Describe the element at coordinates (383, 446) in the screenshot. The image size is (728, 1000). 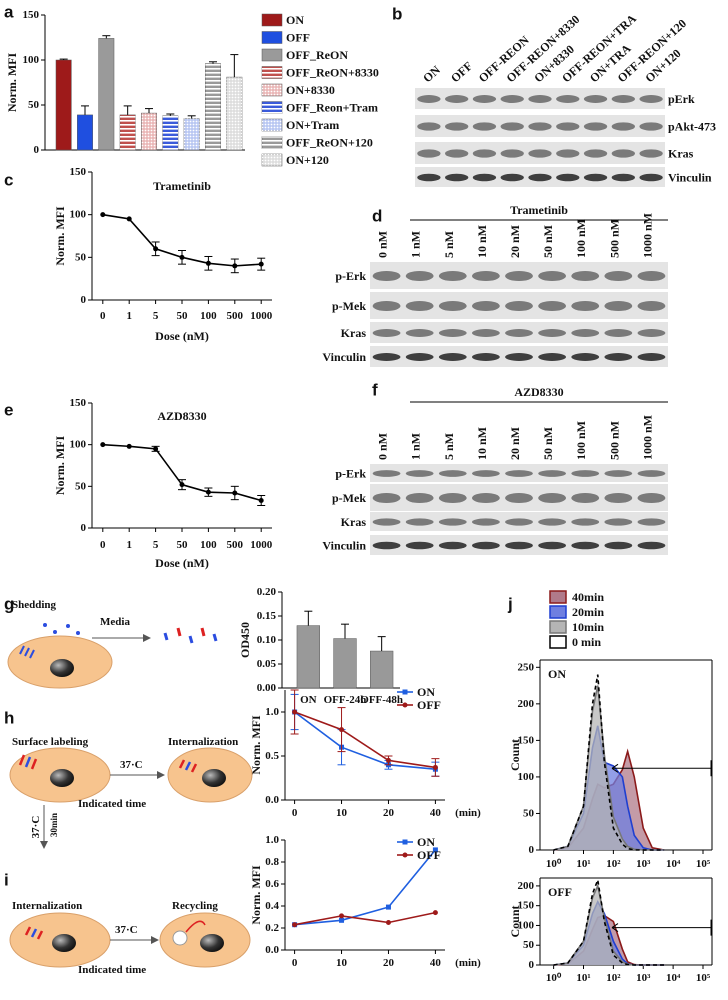
I see `lane-label: 0 nM` at that location.